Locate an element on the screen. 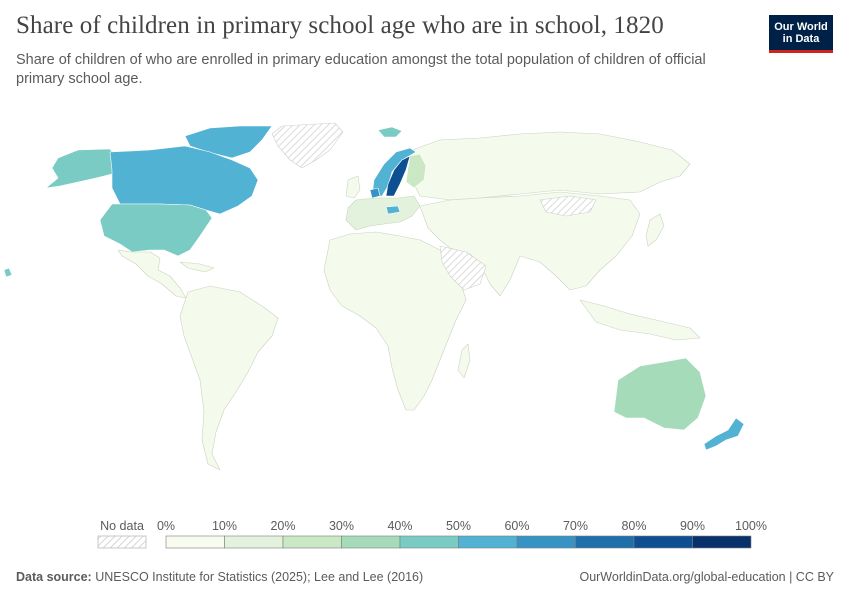 The image size is (850, 600). legend-no-data-swatch is located at coordinates (122, 542).